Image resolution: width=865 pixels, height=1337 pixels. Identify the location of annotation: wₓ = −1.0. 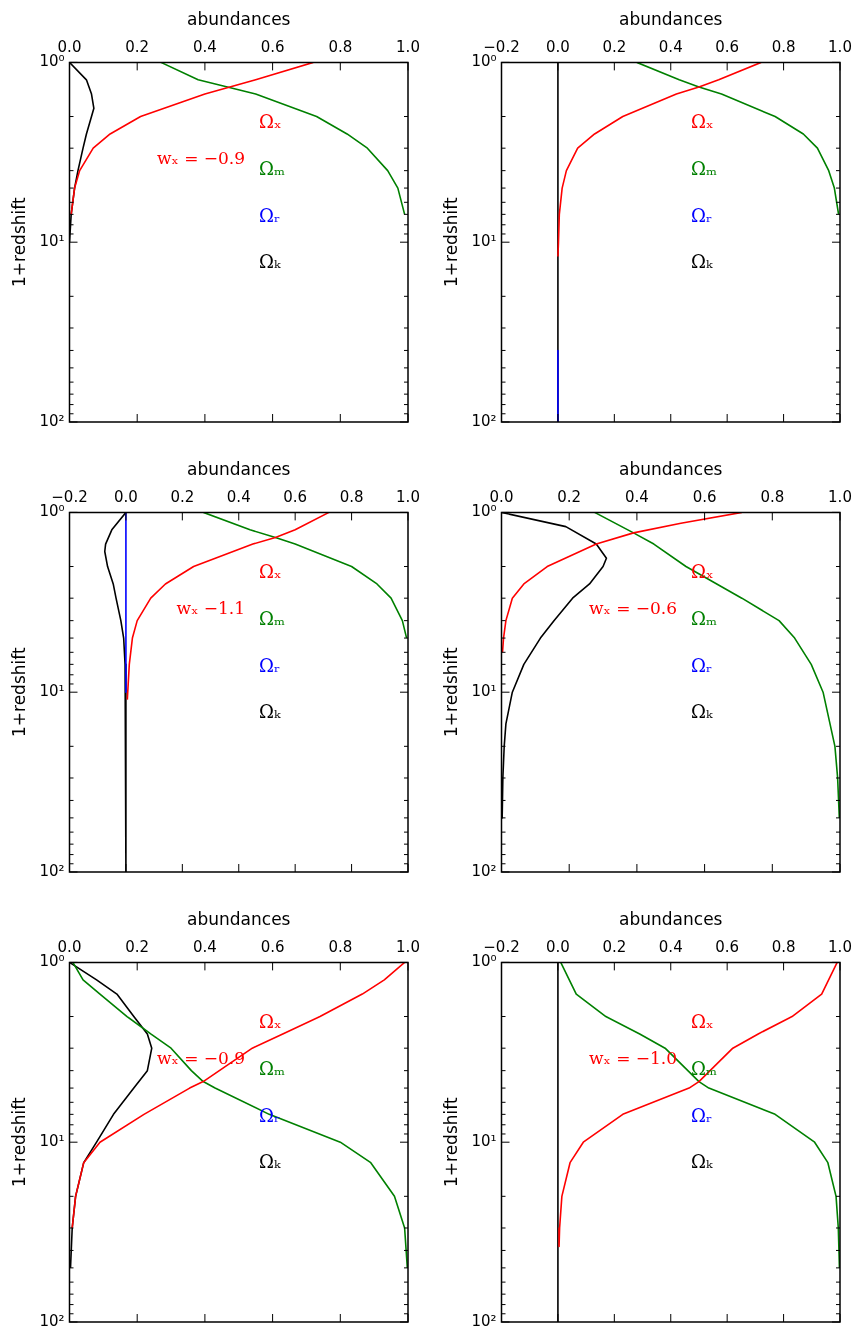
(633, 1057).